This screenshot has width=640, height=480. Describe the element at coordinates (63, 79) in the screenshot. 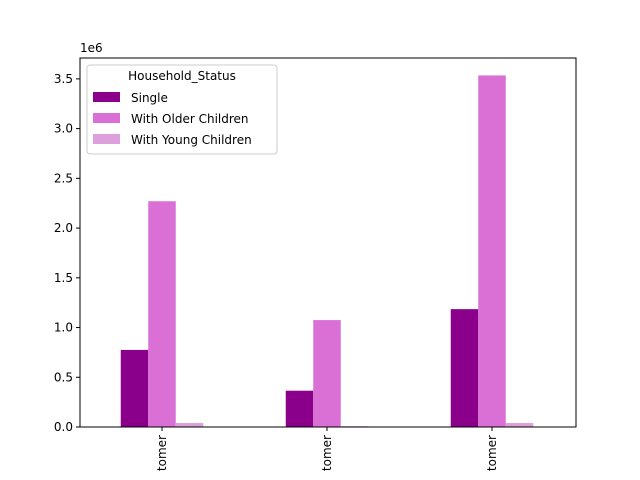

I see `y-tick-label: 3.5` at that location.